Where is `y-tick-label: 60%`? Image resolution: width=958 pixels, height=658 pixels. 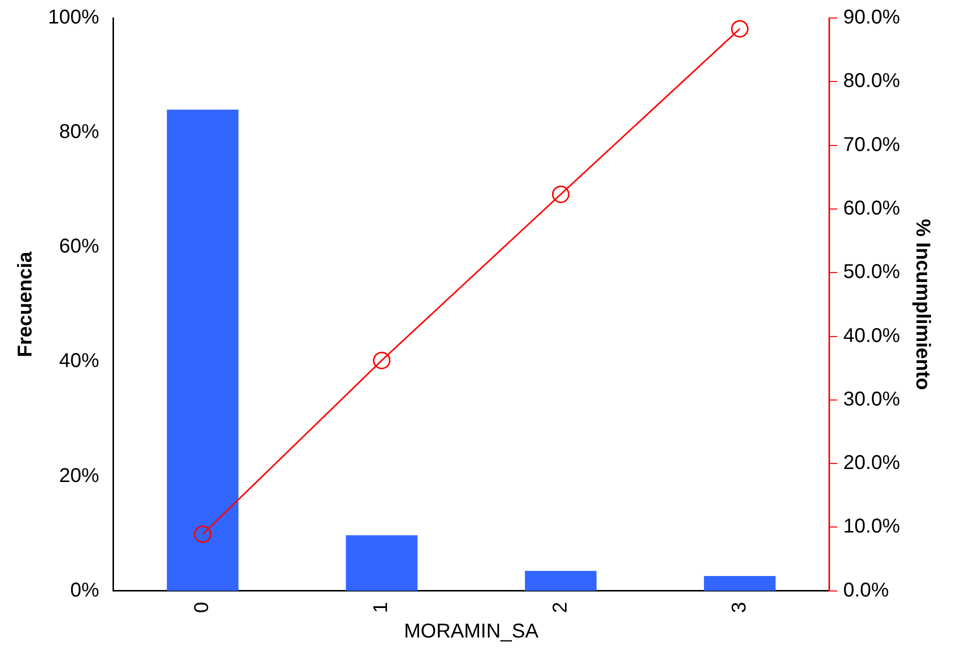 y-tick-label: 60% is located at coordinates (79, 247).